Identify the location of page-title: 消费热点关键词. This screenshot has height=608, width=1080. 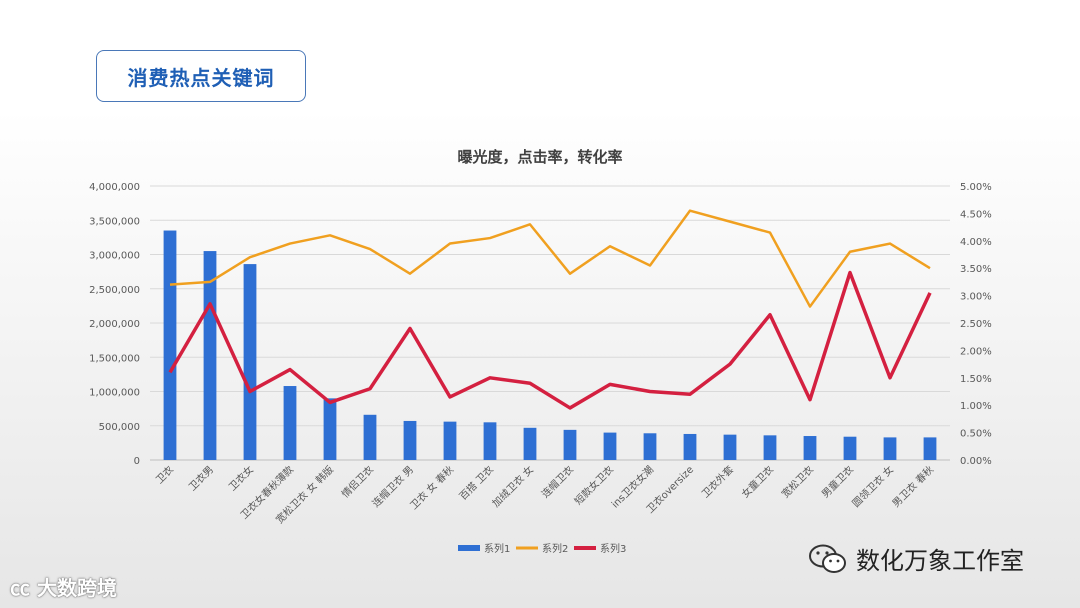
(201, 77).